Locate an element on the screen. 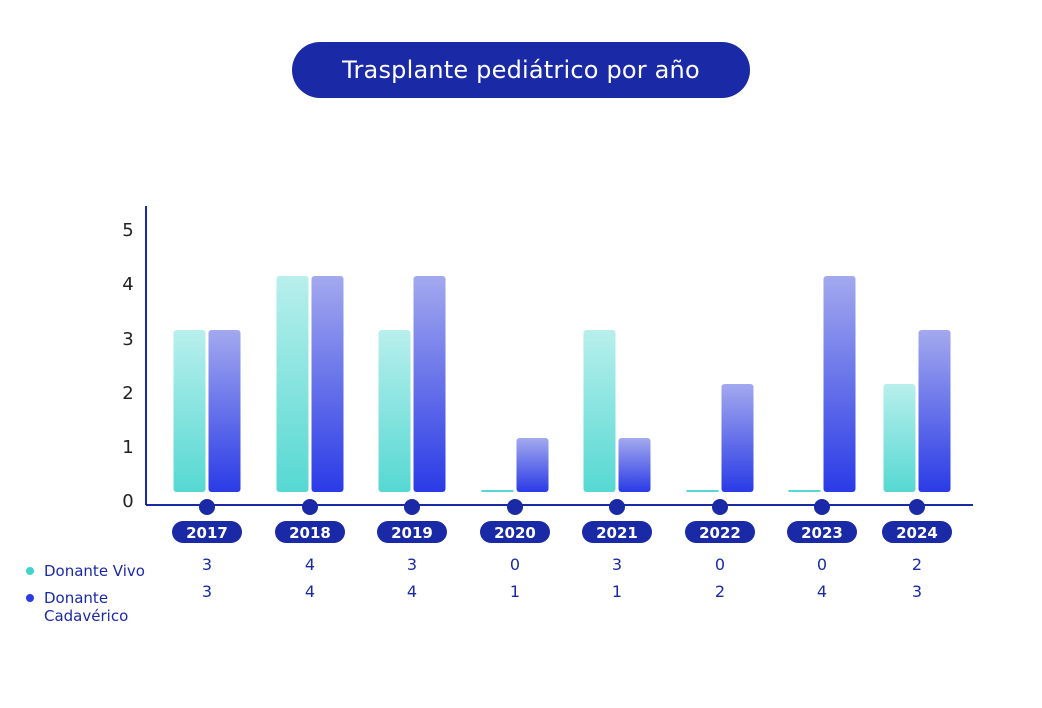  legend-label: Donante Vivo is located at coordinates (94, 571).